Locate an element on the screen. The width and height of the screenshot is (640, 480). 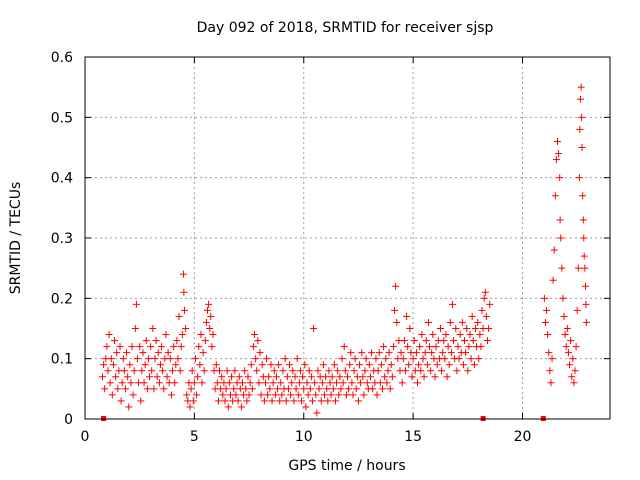
x-tick-label: 15 is located at coordinates (413, 437).